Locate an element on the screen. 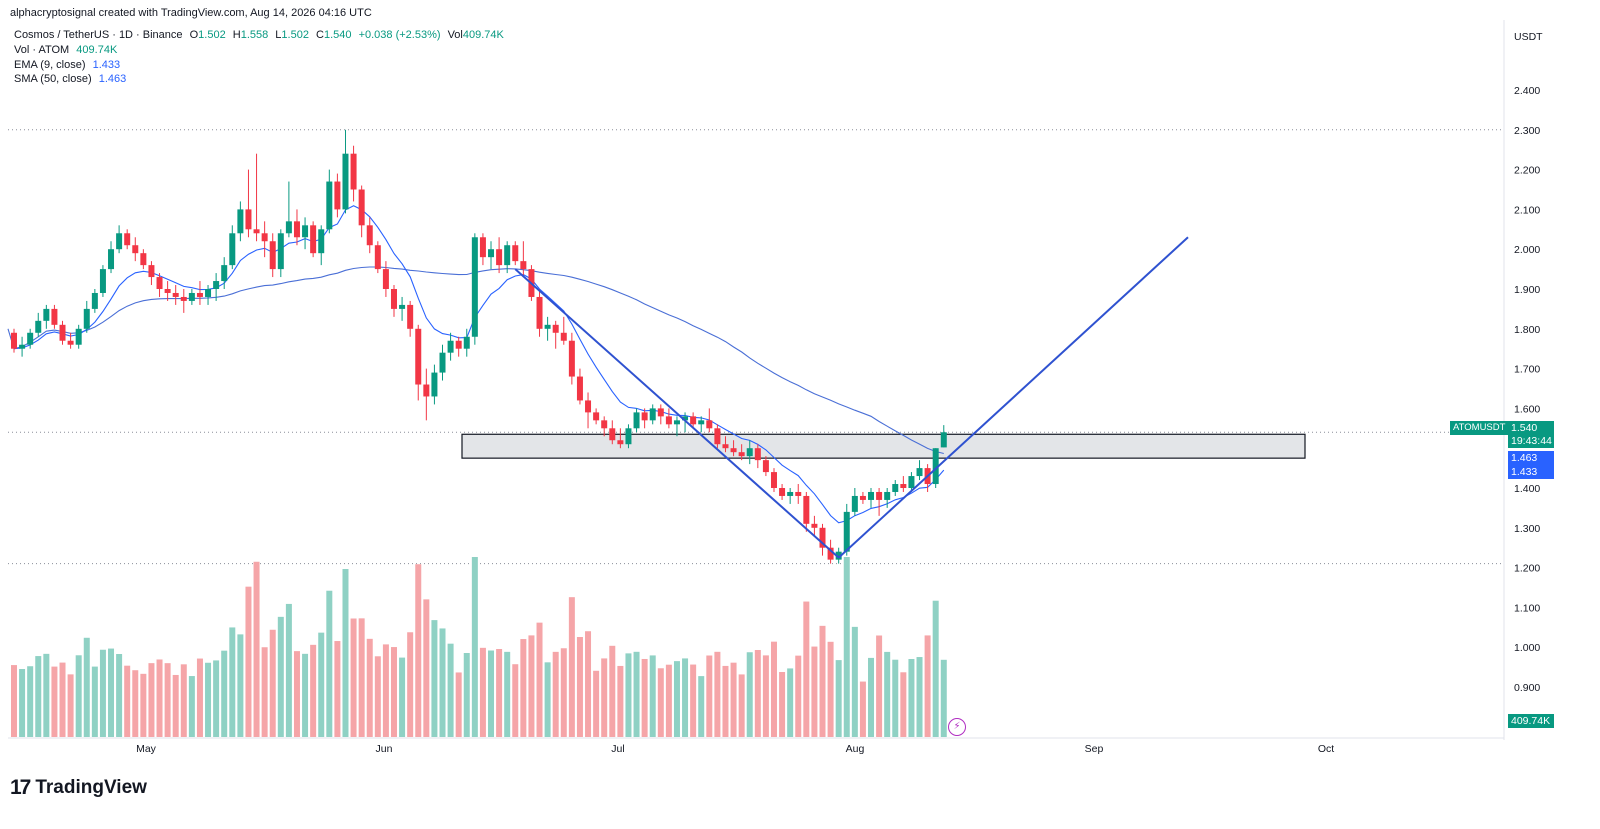  open-value: 1.502 is located at coordinates (212, 35).